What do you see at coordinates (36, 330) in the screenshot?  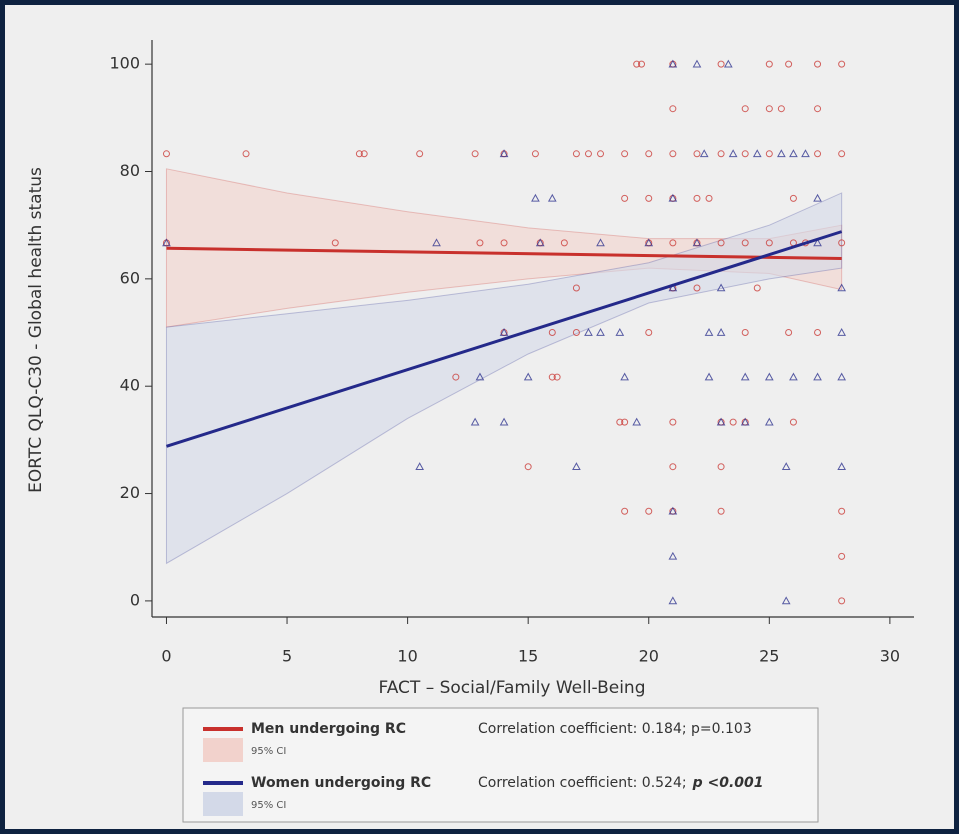 I see `y-axis-title: EORTC QLQ-C30 - Global health status` at bounding box center [36, 330].